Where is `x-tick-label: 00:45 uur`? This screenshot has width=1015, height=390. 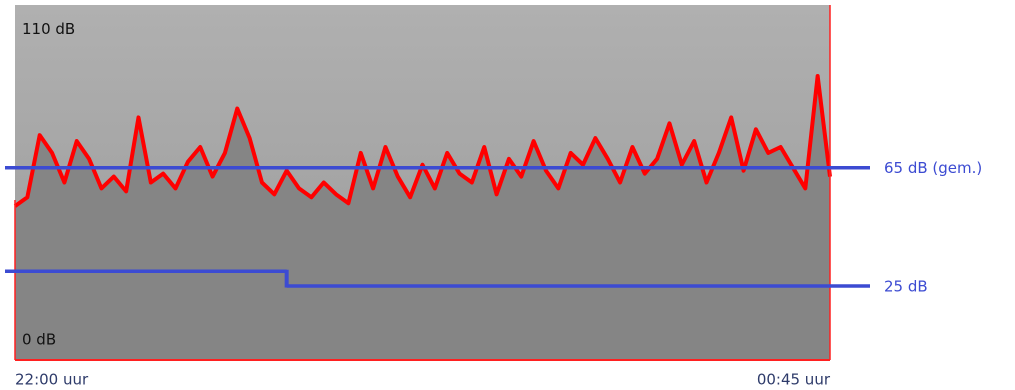
x-tick-label: 00:45 uur is located at coordinates (794, 380).